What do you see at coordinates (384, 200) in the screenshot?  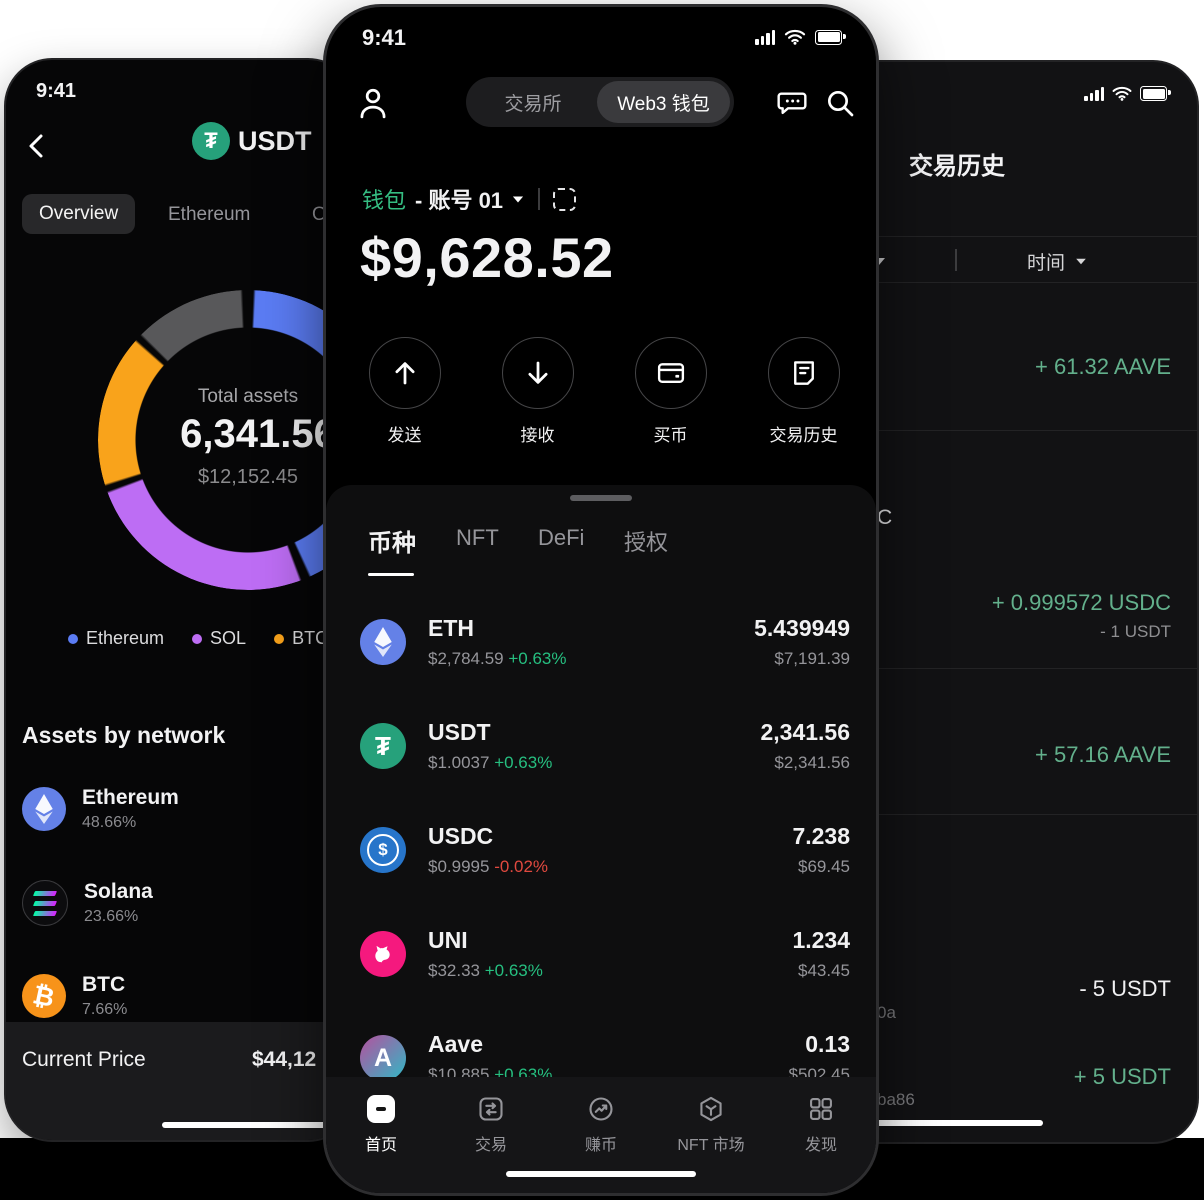 I see `wallet-label: 钱包` at bounding box center [384, 200].